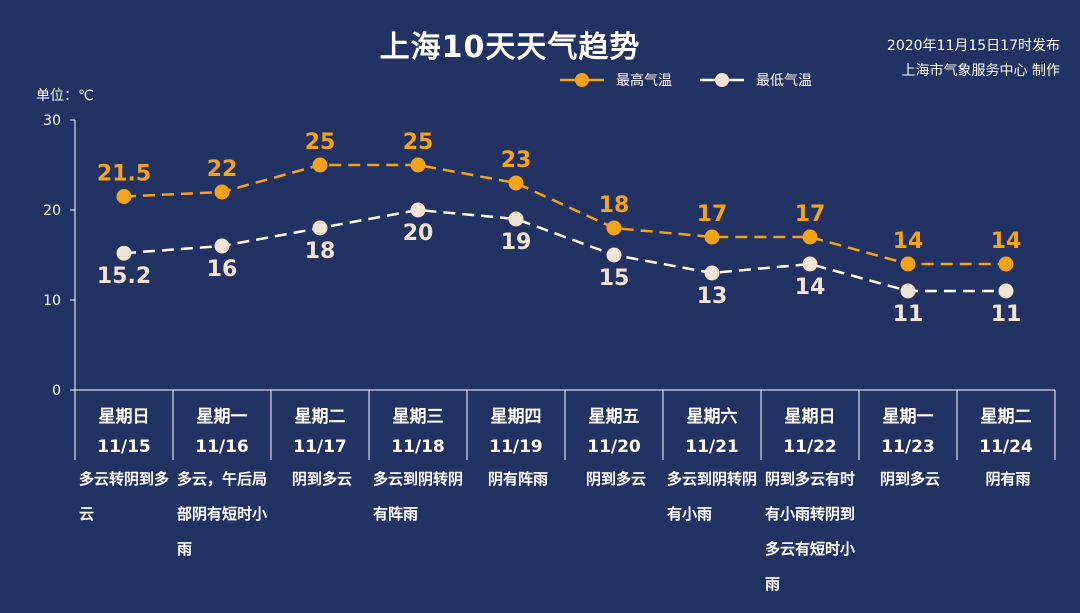 The width and height of the screenshot is (1080, 613). I want to click on publish-time: 2020年11月15日17时发布, so click(973, 46).